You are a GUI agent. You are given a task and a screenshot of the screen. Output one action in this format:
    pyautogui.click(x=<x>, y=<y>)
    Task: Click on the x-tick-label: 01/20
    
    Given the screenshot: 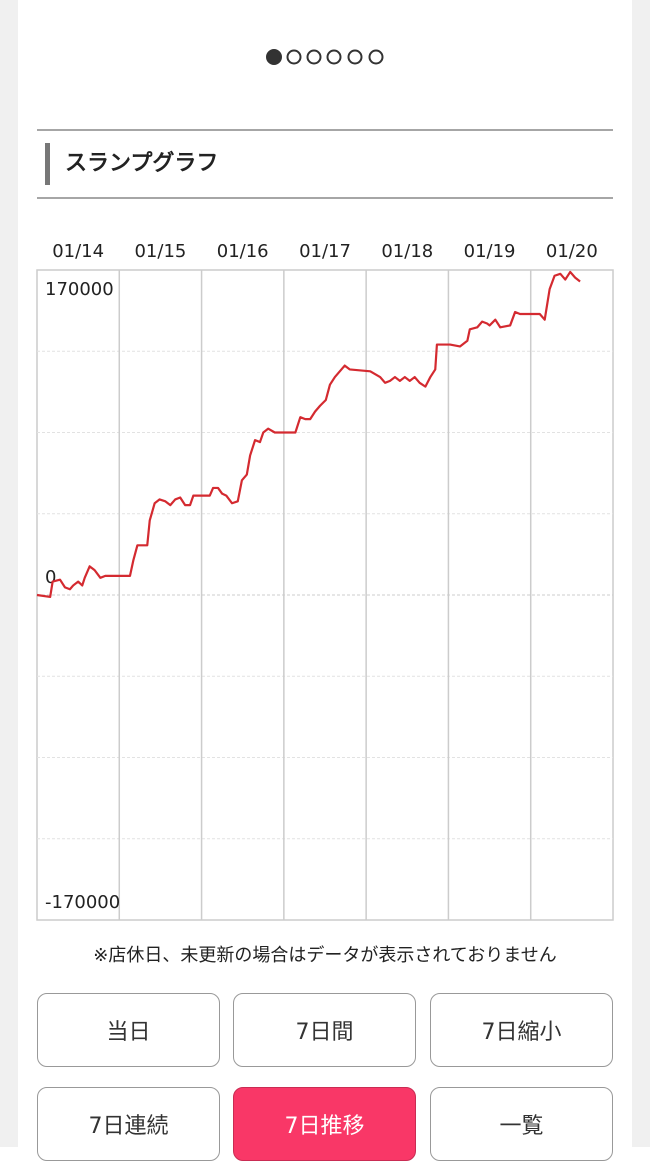 What is the action you would take?
    pyautogui.click(x=572, y=251)
    